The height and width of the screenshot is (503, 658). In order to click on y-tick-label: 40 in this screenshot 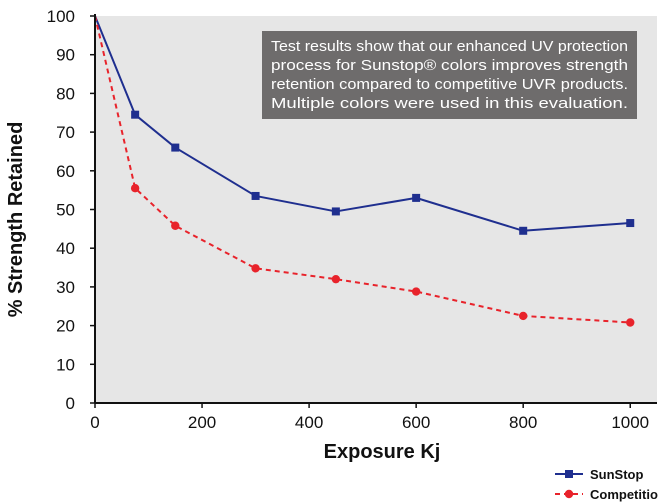, I will do `click(65, 248)`.